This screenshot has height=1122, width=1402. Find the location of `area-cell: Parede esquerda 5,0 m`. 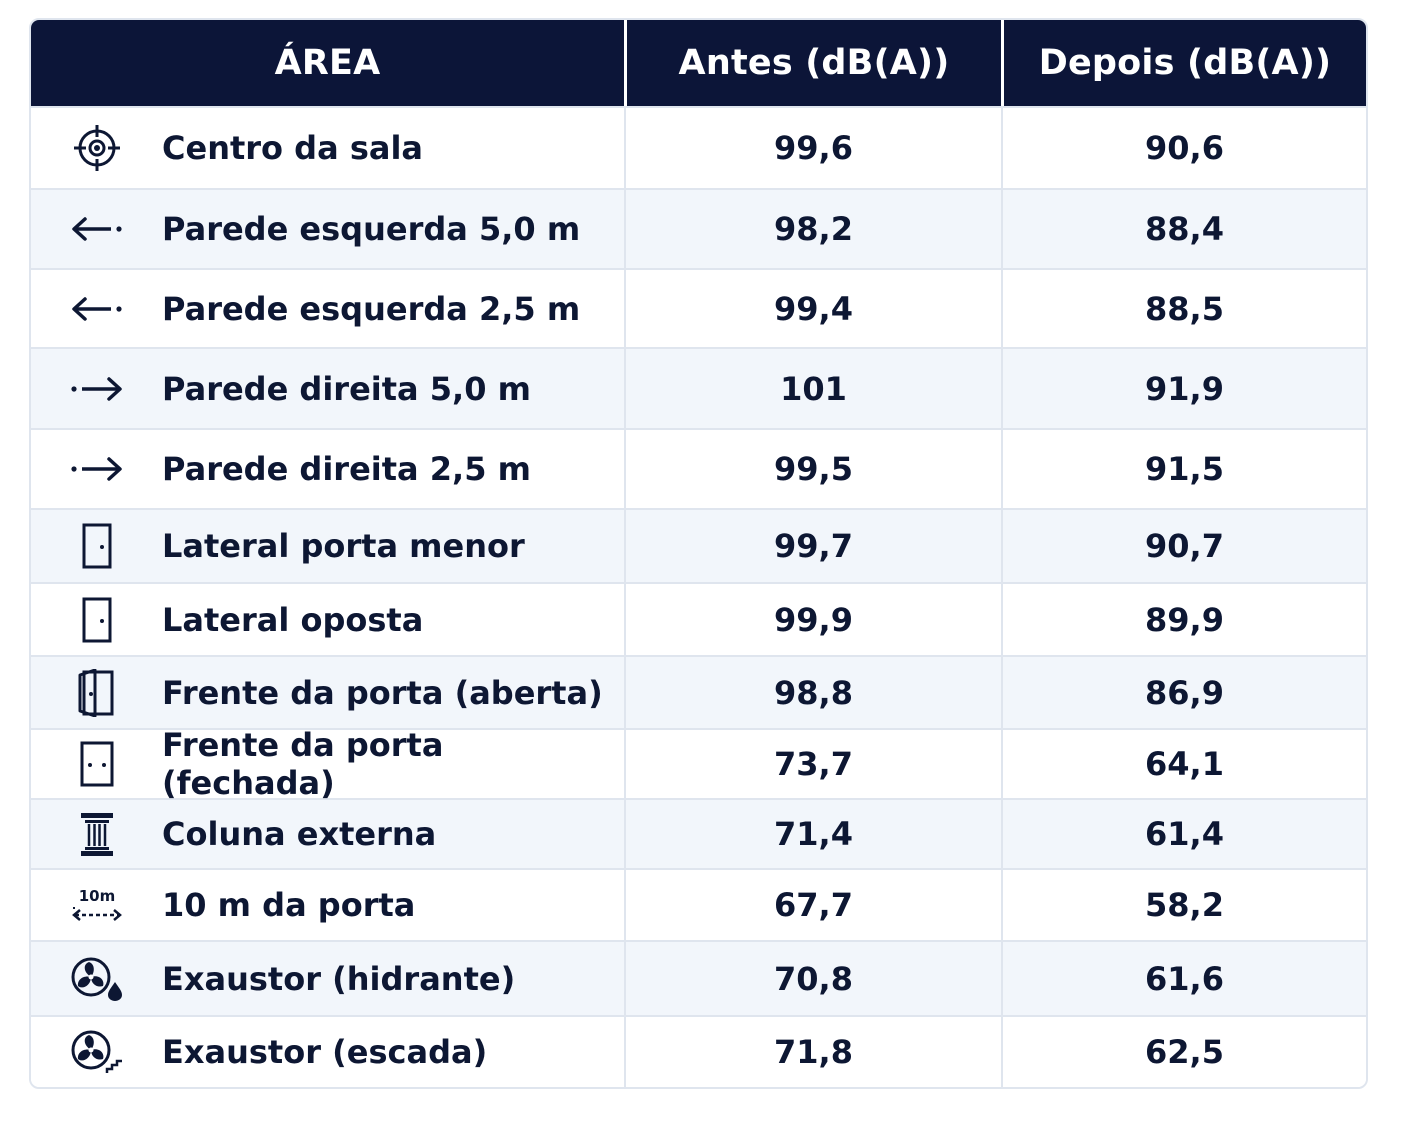

area-cell: Parede esquerda 5,0 m is located at coordinates (327, 229).